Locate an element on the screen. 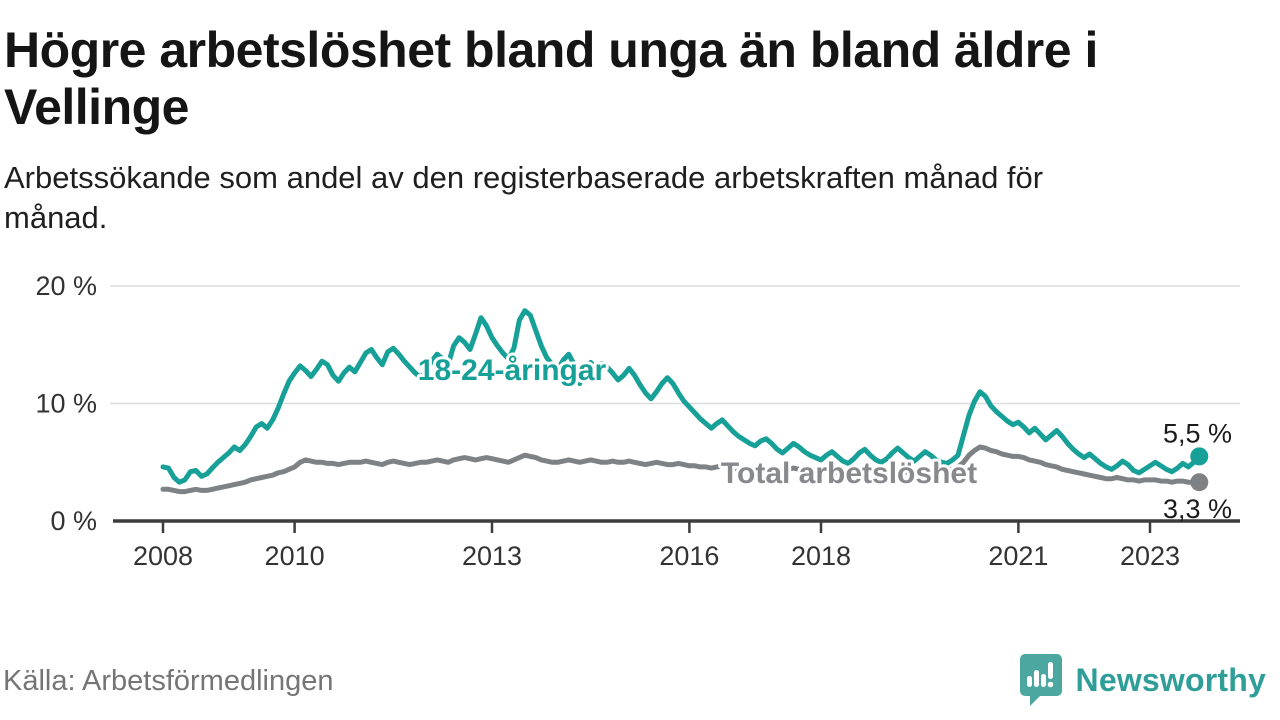 The image size is (1280, 720). series-line-total is located at coordinates (681, 469).